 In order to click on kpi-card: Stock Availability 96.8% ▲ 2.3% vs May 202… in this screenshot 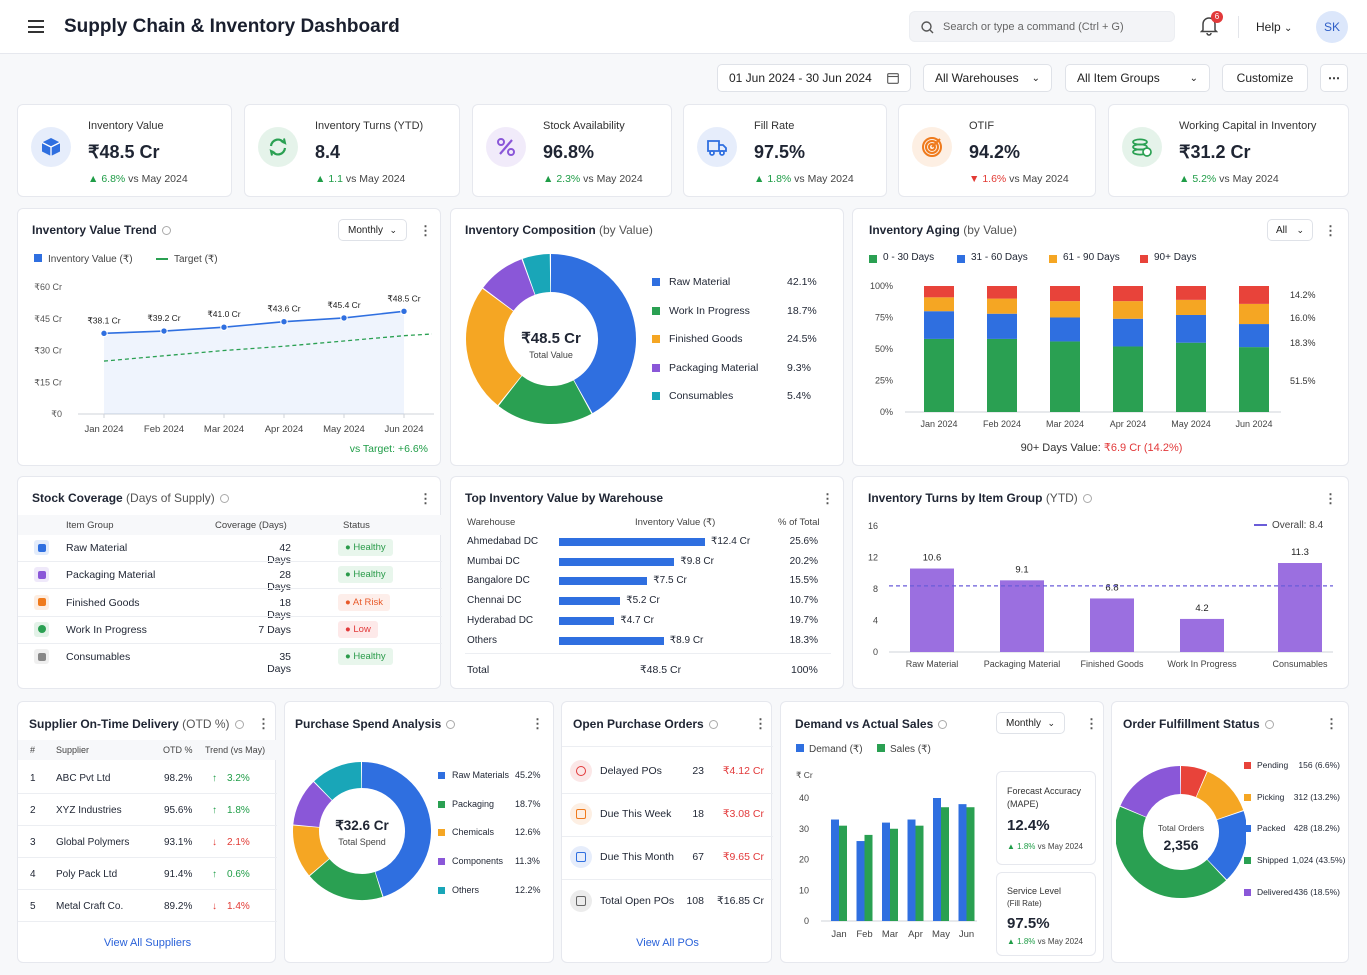, I will do `click(572, 150)`.